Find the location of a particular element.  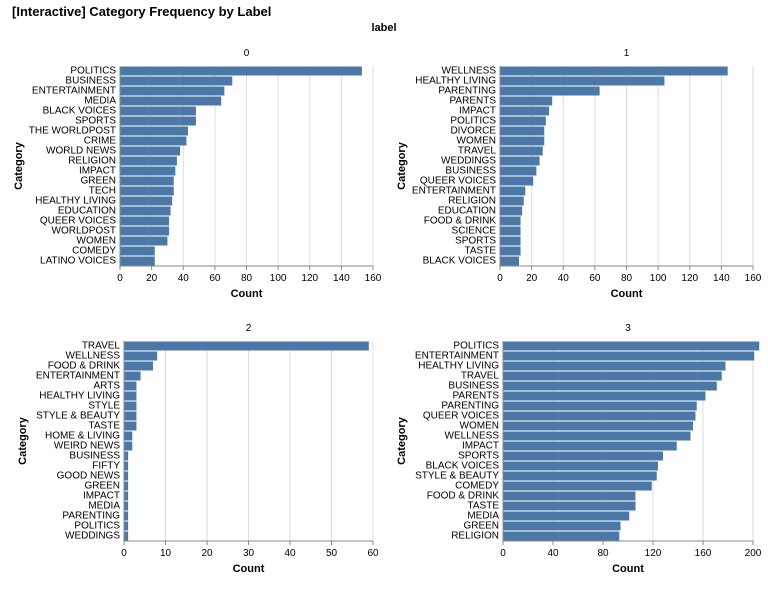

bar: BUSINESS: 1 is located at coordinates (126, 456).